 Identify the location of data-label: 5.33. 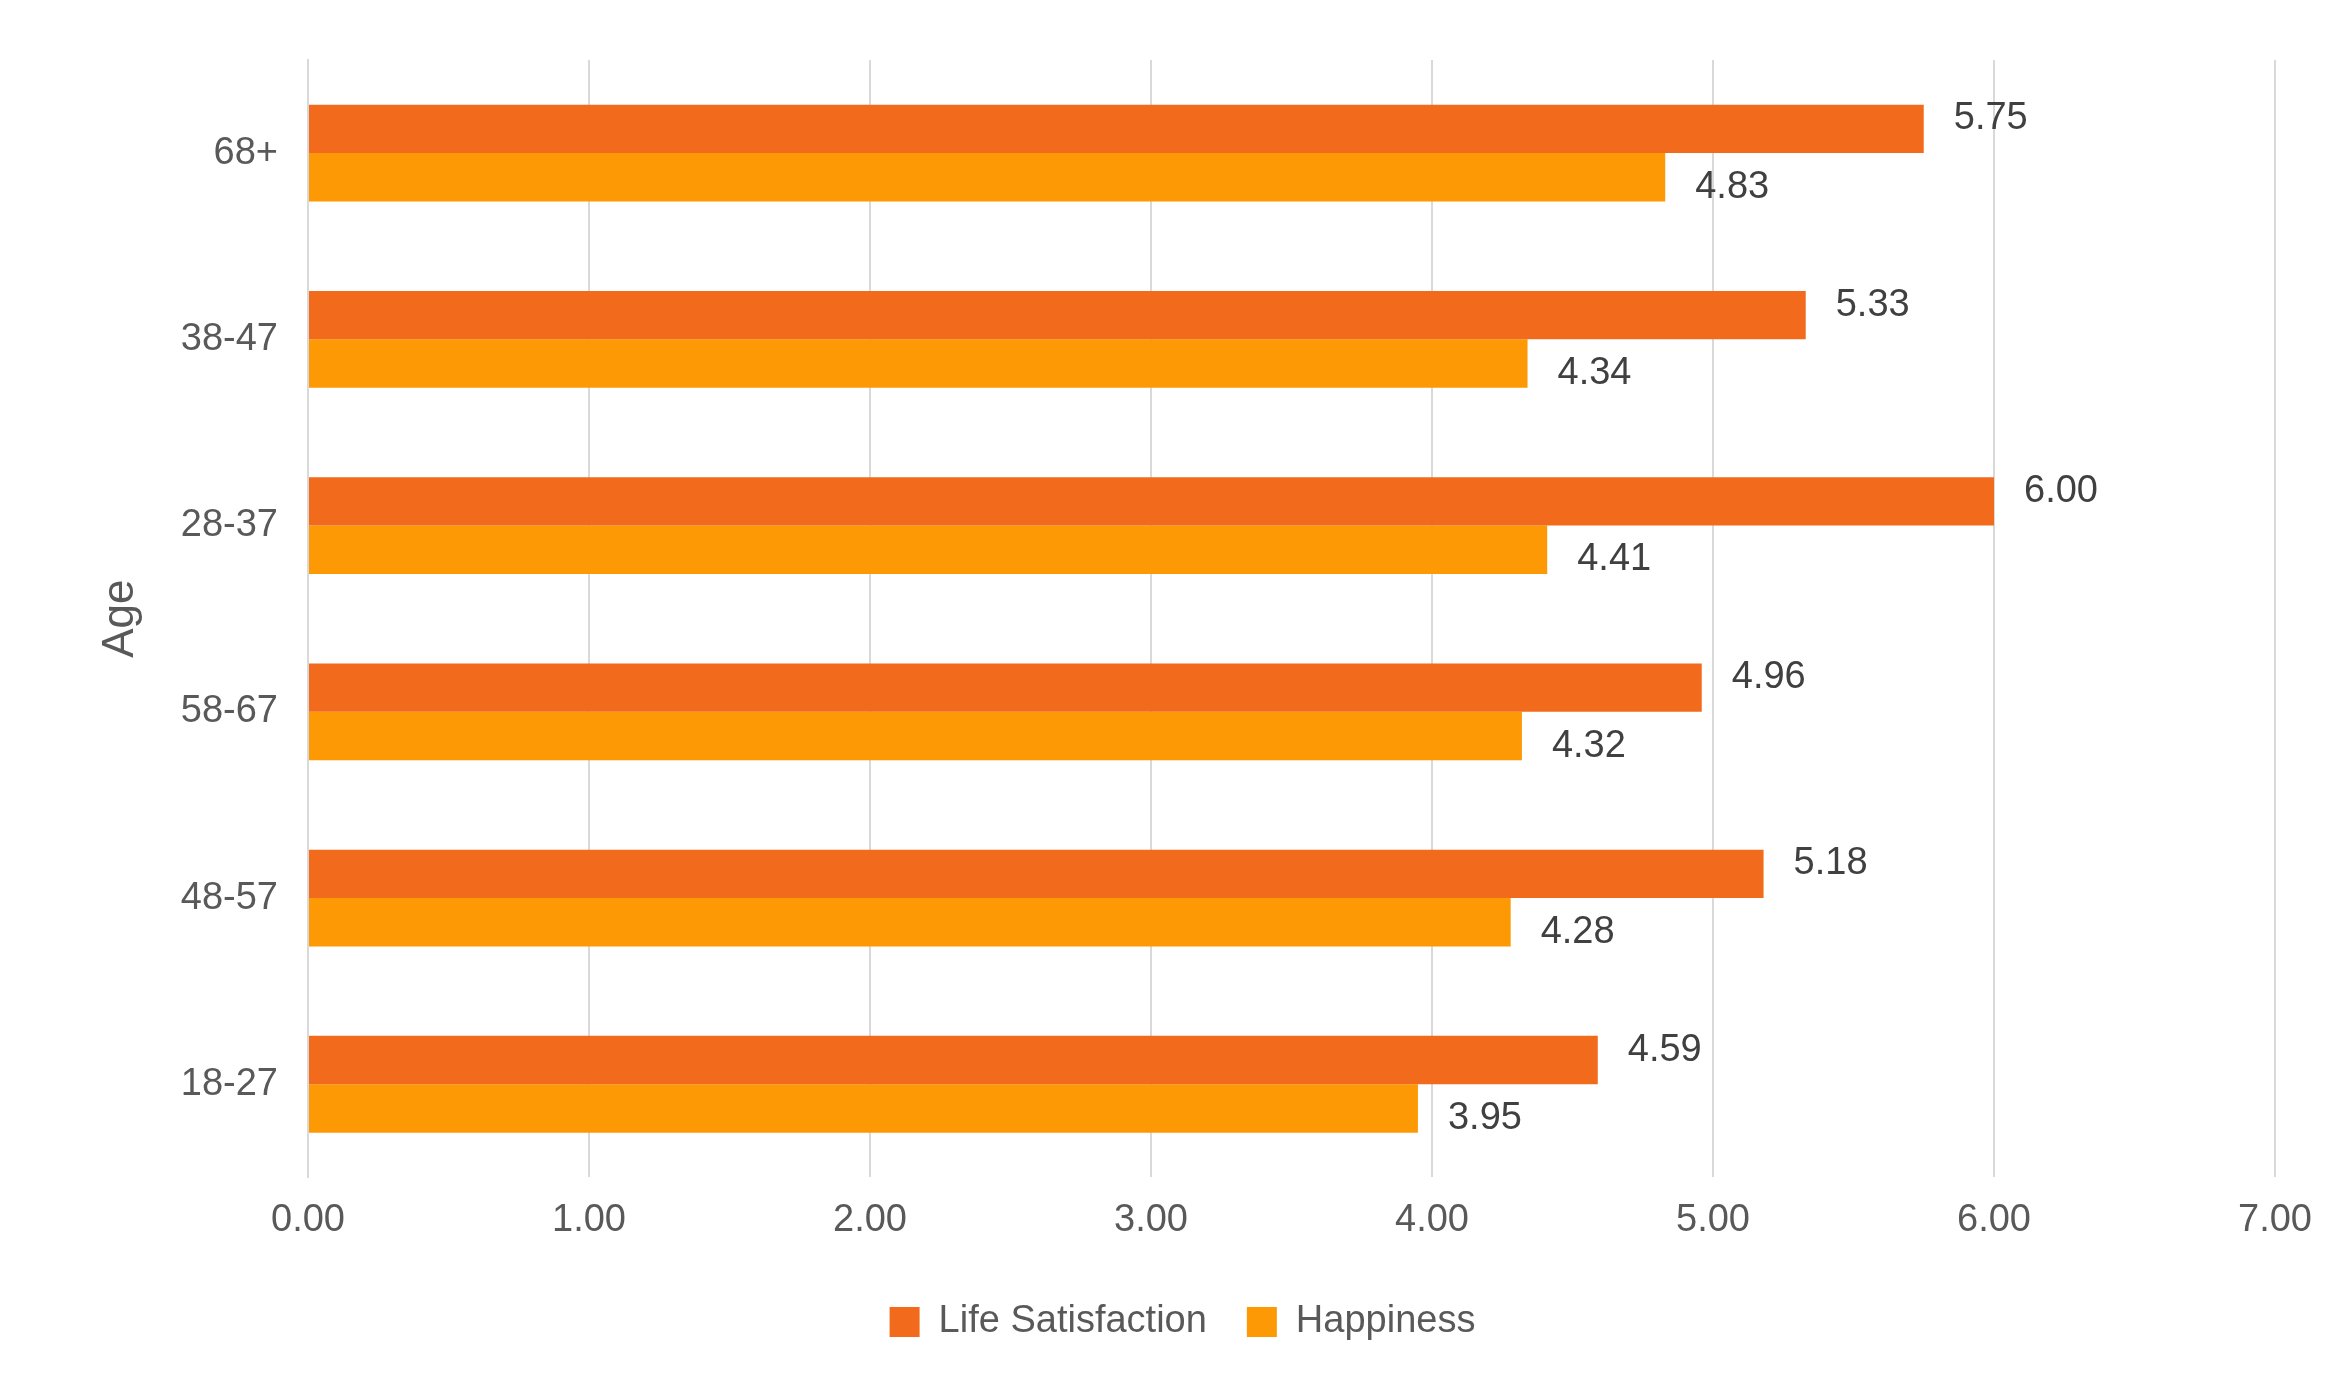
(1872, 302).